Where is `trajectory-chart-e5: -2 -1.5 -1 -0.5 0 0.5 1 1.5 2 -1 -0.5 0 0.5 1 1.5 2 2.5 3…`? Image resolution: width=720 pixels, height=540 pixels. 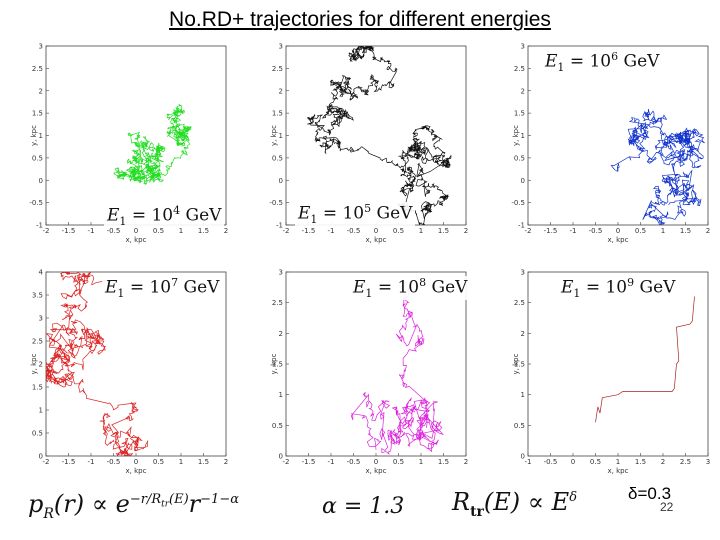 trajectory-chart-e5: -2 -1.5 -1 -0.5 0 0.5 1 1.5 2 -1 -0.5 0 0.5 1 1.5 2 2.5 3… is located at coordinates (368, 144).